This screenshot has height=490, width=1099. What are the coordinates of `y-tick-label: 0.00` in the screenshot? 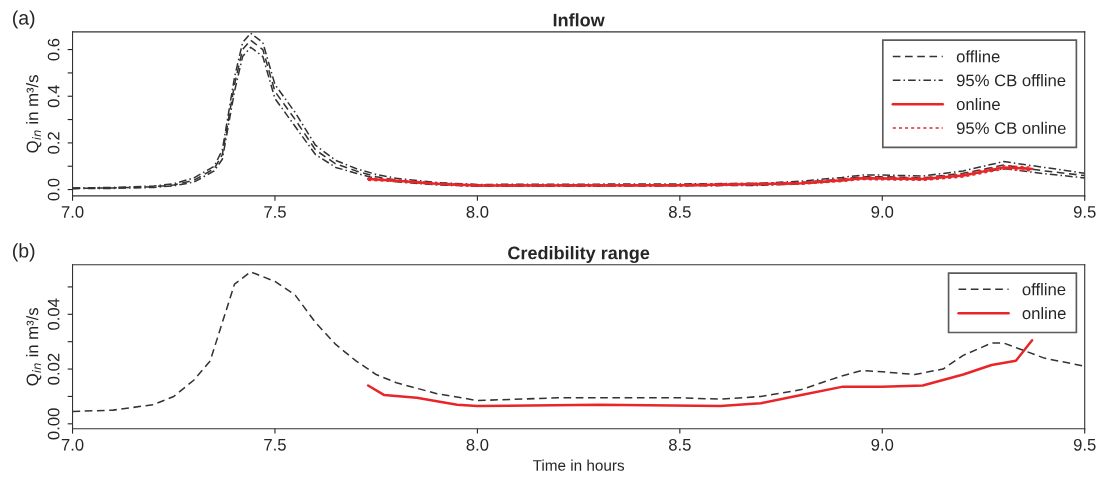 It's located at (53, 424).